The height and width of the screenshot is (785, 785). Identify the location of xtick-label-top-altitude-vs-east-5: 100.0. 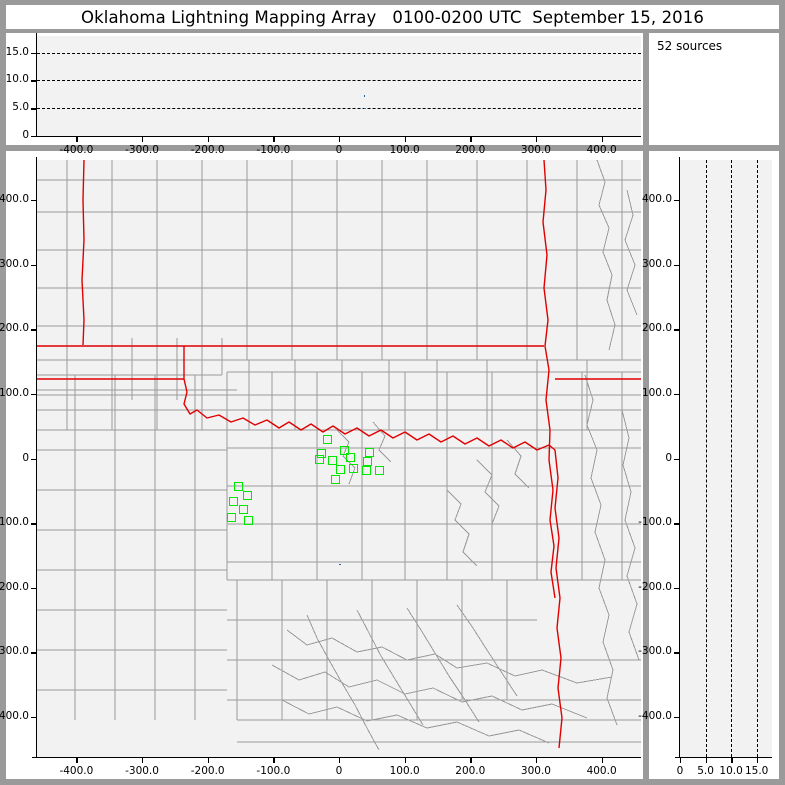
(404, 150).